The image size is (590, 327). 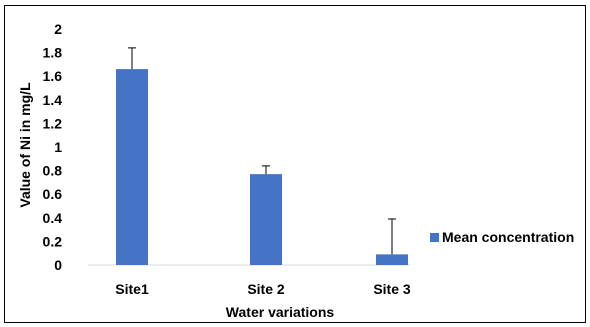 What do you see at coordinates (132, 289) in the screenshot?
I see `x-tick-label: Site1` at bounding box center [132, 289].